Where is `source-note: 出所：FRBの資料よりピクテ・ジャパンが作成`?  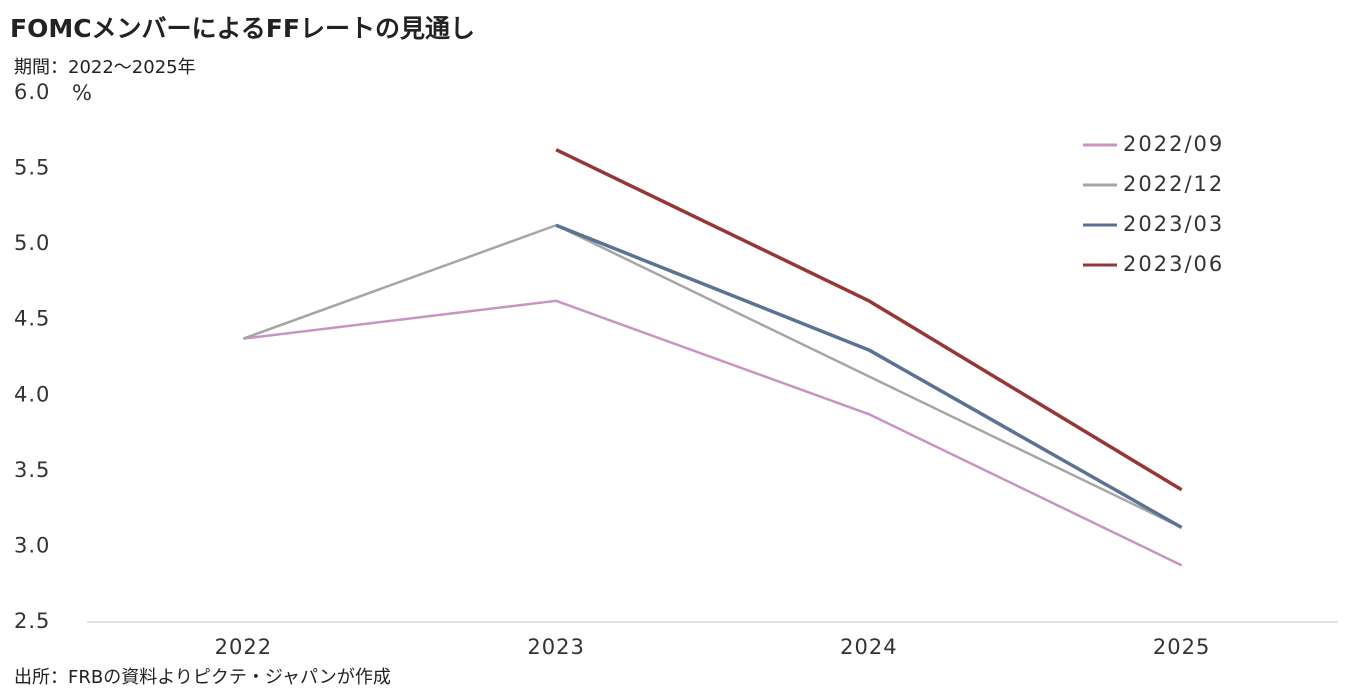 source-note: 出所：FRBの資料よりピクテ・ジャパンが作成 is located at coordinates (202, 677).